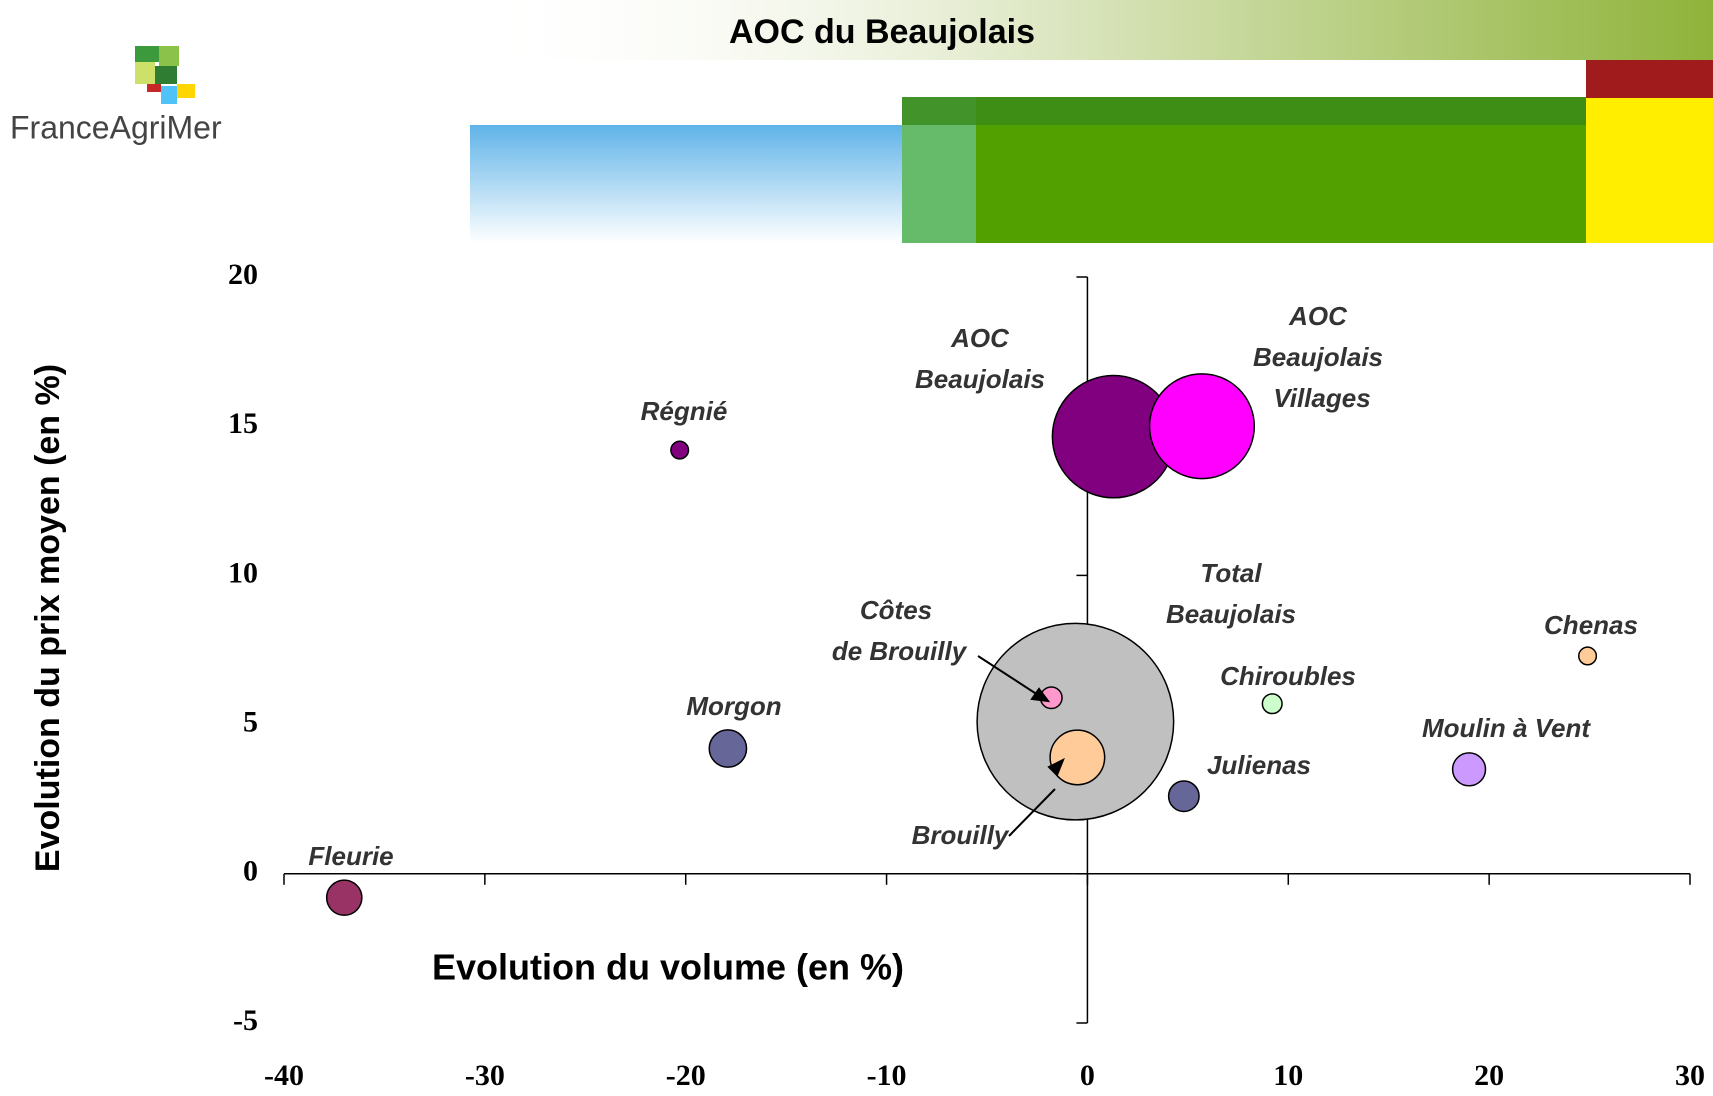 This screenshot has height=1096, width=1713. I want to click on bubble-label: Brouilly, so click(961, 835).